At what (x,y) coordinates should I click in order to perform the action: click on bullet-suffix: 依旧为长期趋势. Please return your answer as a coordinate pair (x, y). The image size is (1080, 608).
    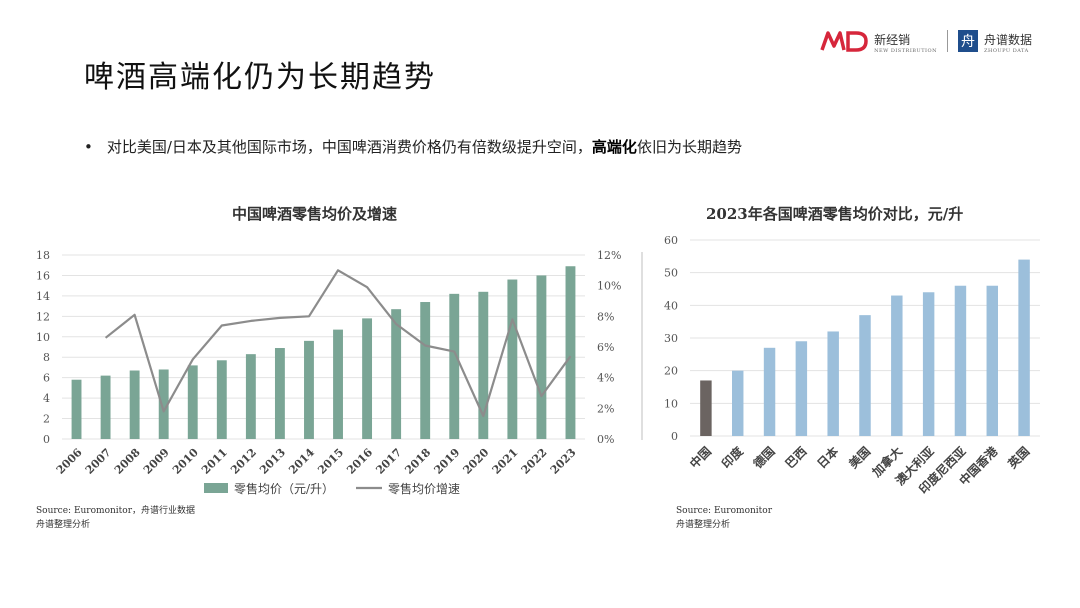
    Looking at the image, I should click on (689, 147).